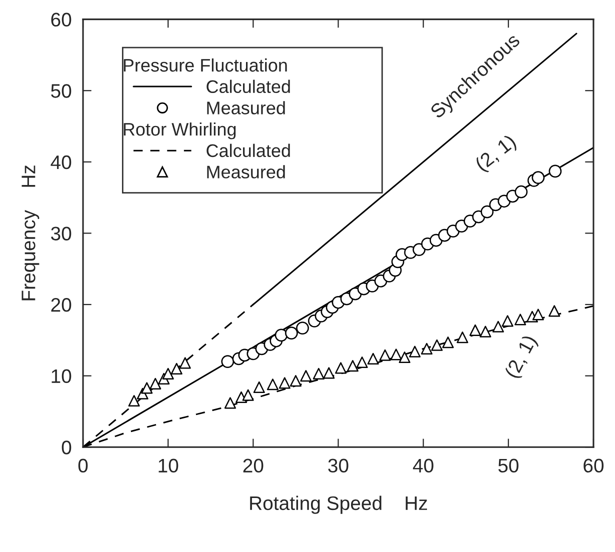  What do you see at coordinates (61, 305) in the screenshot?
I see `y-tick-label: 20` at bounding box center [61, 305].